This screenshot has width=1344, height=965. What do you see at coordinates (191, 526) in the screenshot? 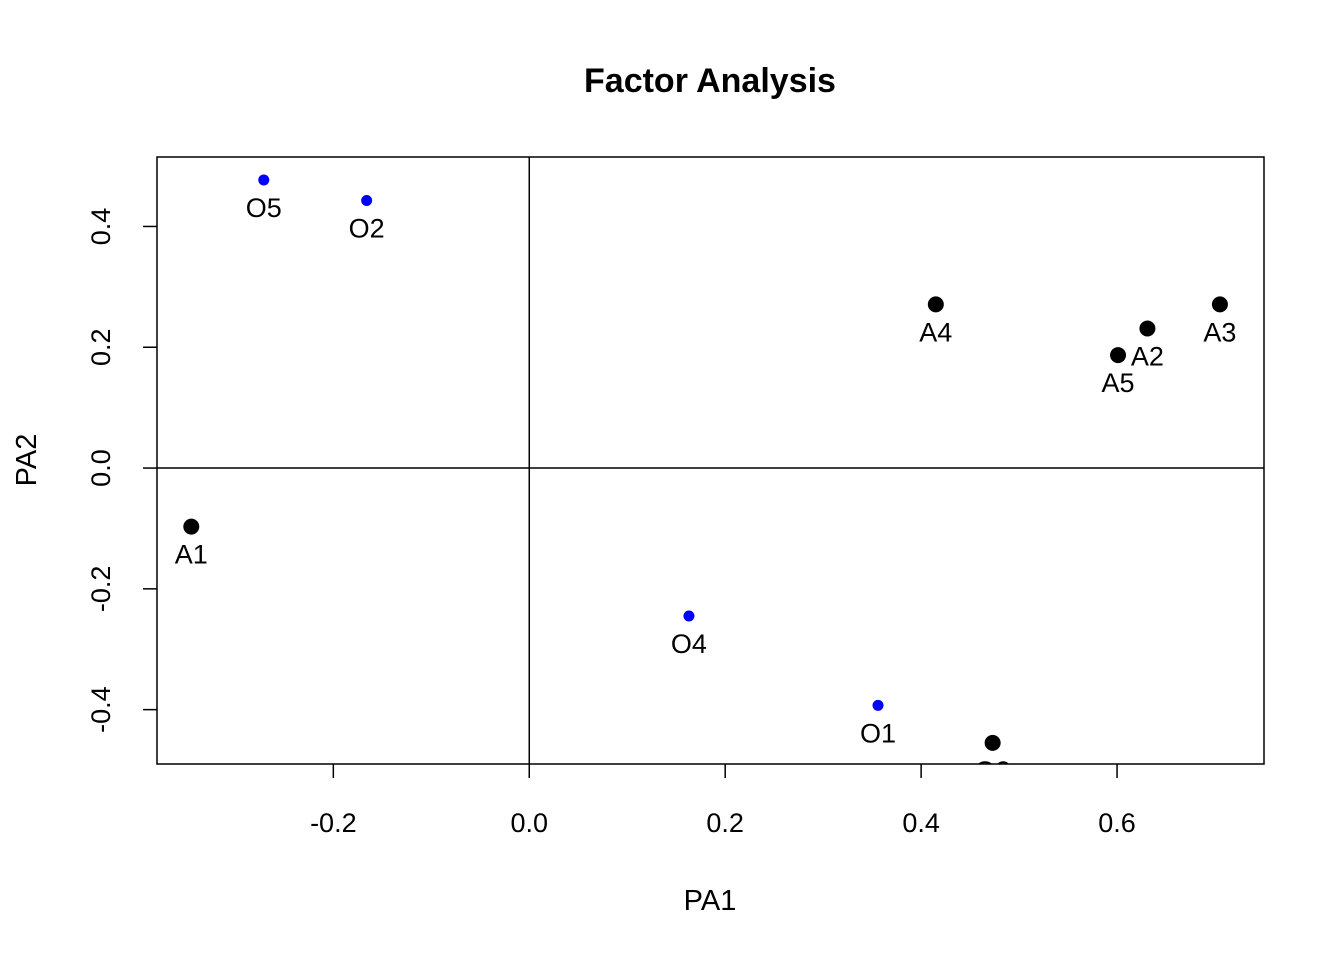
I see `data-point-a1` at bounding box center [191, 526].